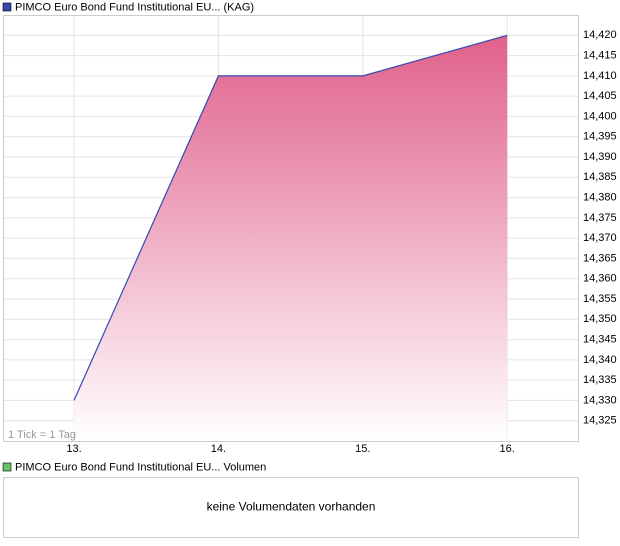 The width and height of the screenshot is (620, 546). I want to click on y-tick-label: 14,325, so click(600, 421).